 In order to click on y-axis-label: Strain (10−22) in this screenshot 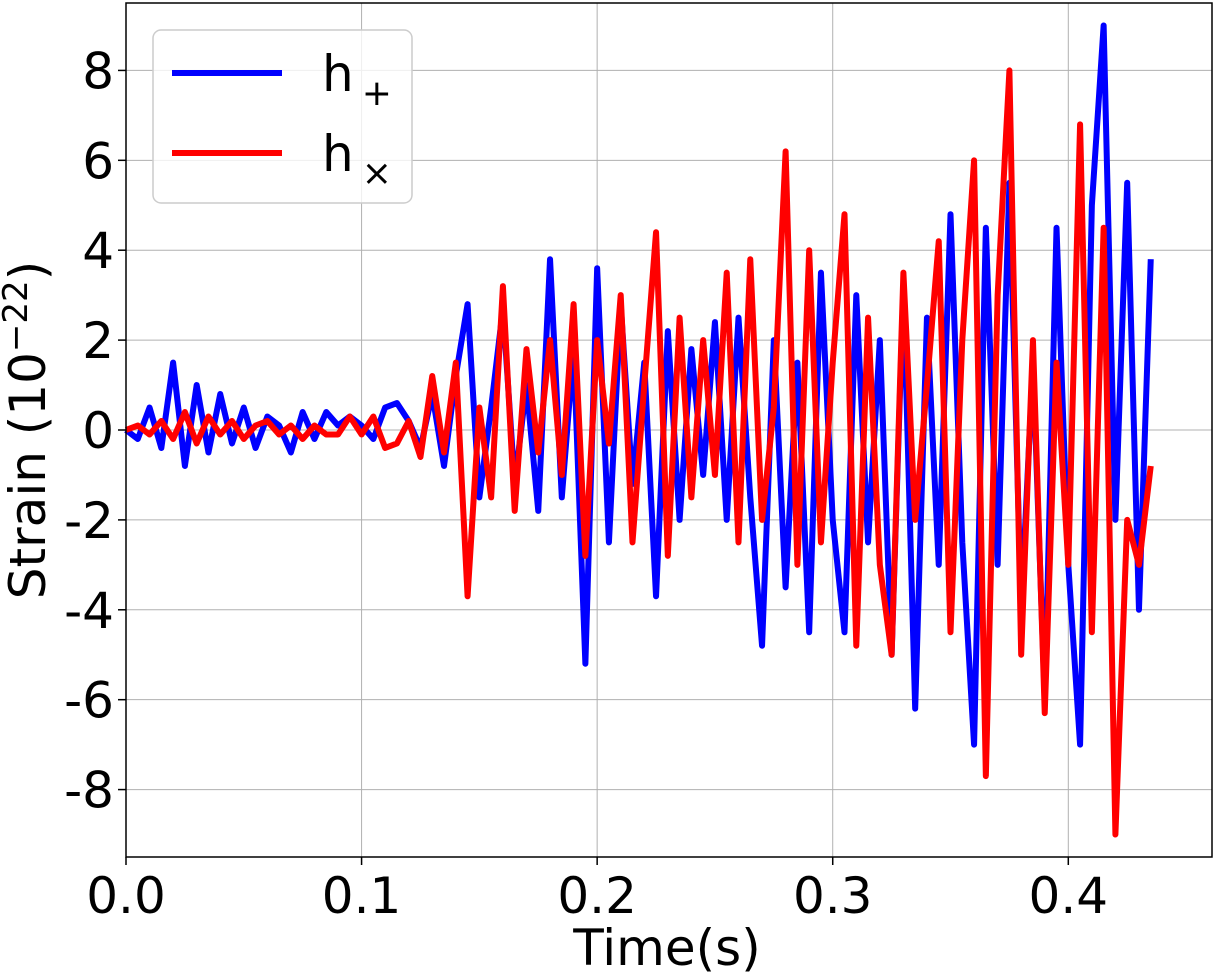, I will do `click(28, 430)`.